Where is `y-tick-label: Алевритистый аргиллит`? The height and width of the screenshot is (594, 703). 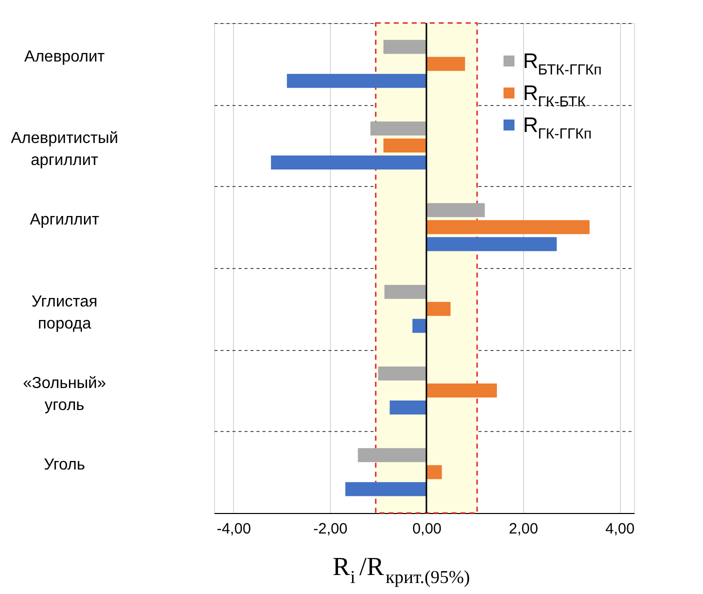
y-tick-label: Алевритистый аргиллит is located at coordinates (64, 149).